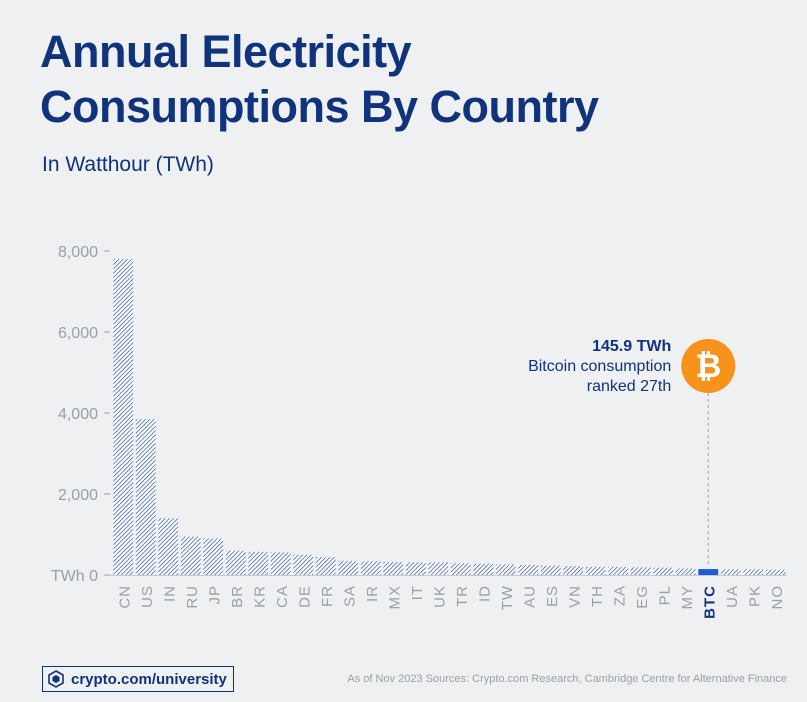 The image size is (807, 702). Describe the element at coordinates (213, 556) in the screenshot. I see `bar-jp` at that location.